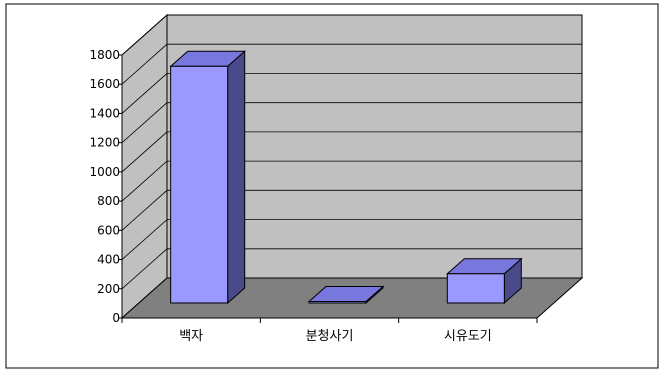 This screenshot has height=378, width=665. I want to click on x-category-label: 시유도기, so click(468, 336).